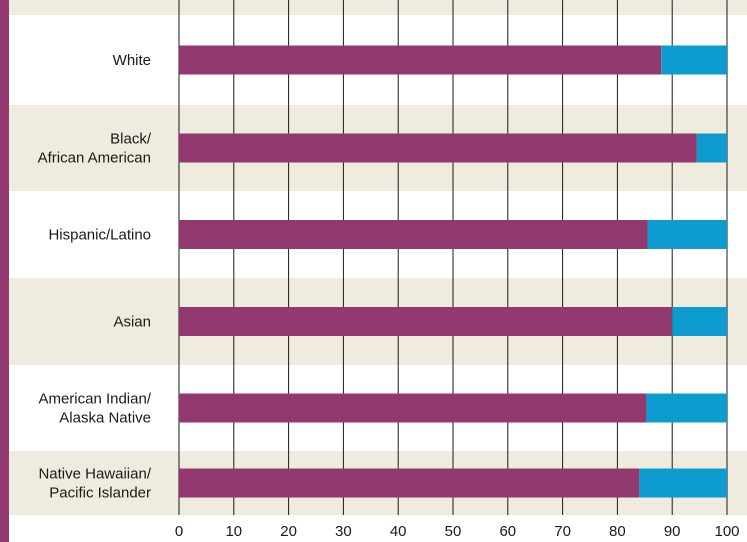 This screenshot has height=542, width=747. What do you see at coordinates (94, 409) in the screenshot?
I see `category-label: American Indian/Alaska Native` at bounding box center [94, 409].